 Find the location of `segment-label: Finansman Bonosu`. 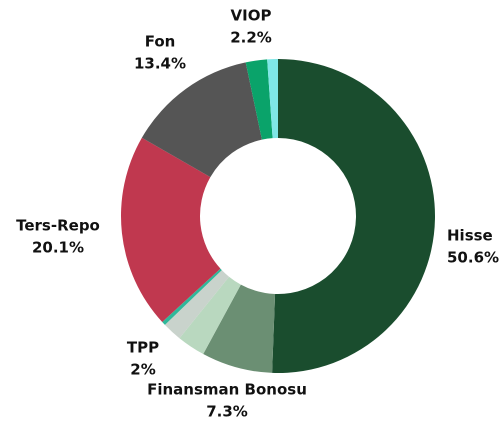

segment-label: Finansman Bonosu is located at coordinates (227, 390).